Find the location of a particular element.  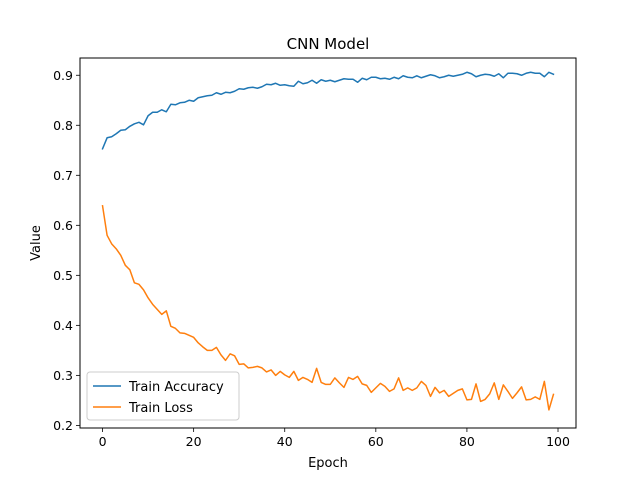

y-axis-label: Value is located at coordinates (36, 243).